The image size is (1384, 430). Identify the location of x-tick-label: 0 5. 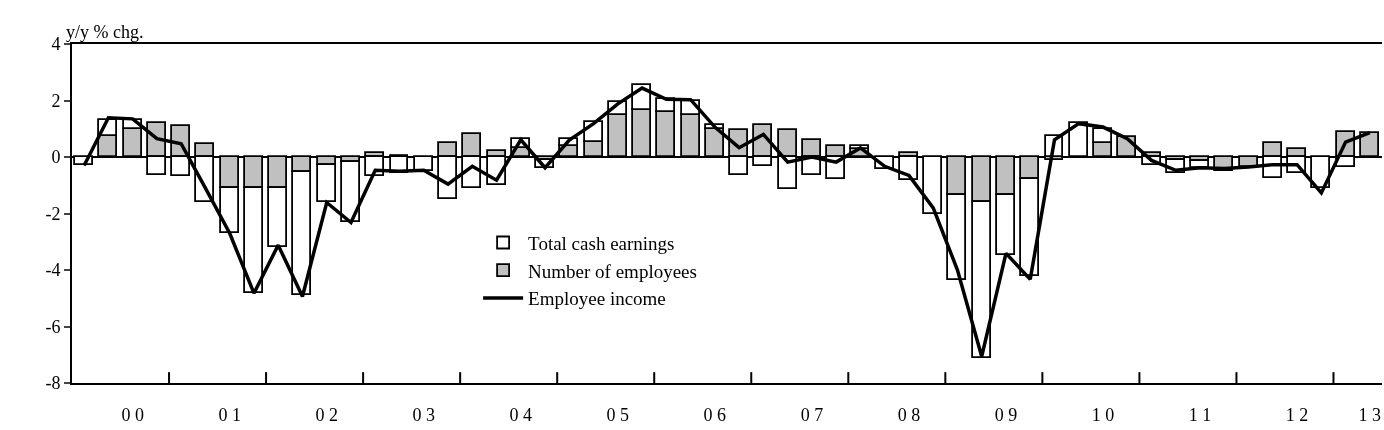
(618, 414).